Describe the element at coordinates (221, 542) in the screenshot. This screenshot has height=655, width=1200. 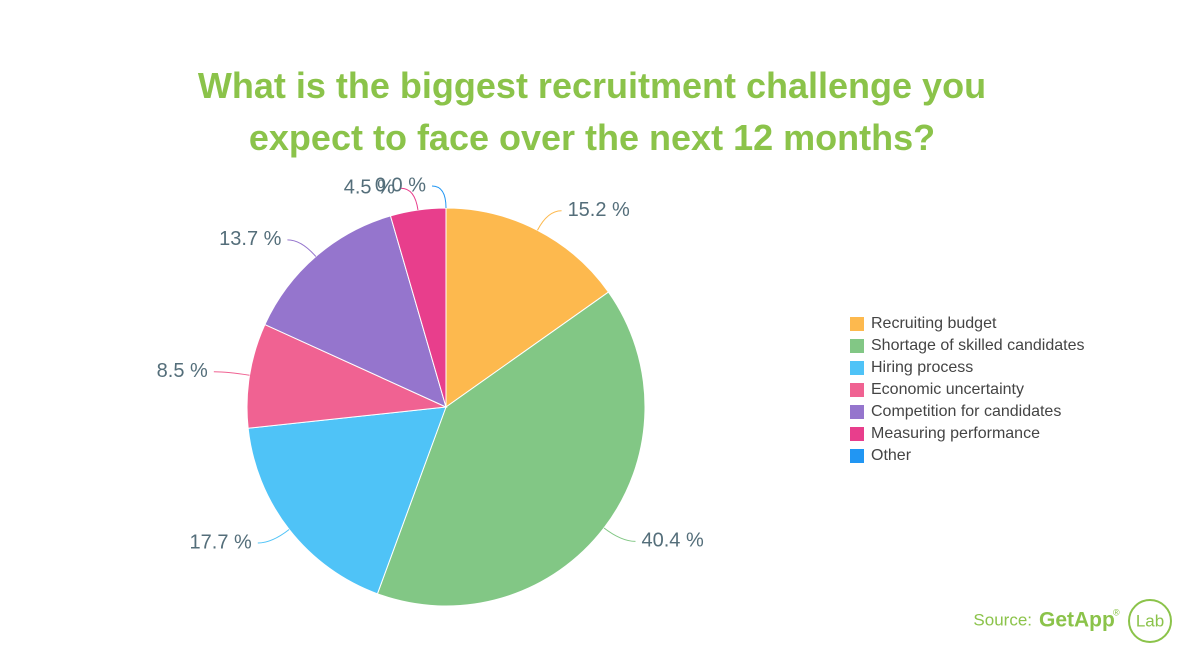
I see `value-label: 17.7 %` at that location.